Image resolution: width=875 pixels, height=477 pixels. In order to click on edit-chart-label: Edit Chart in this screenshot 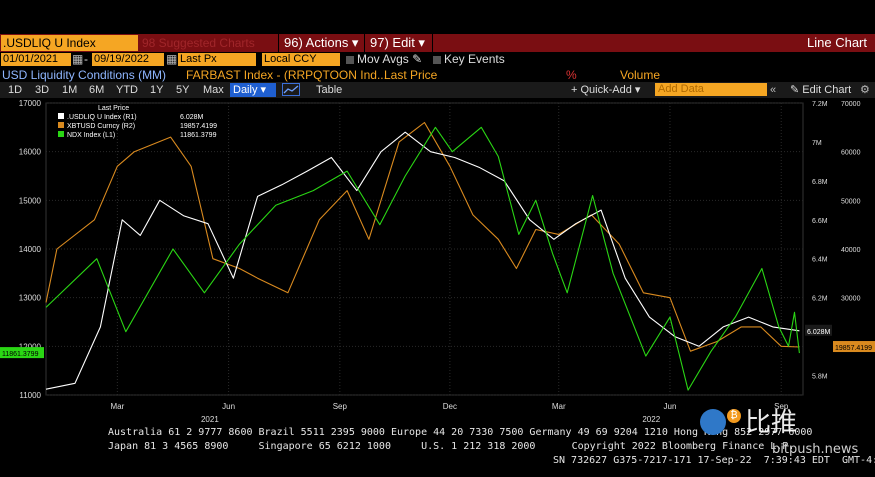, I will do `click(827, 90)`.